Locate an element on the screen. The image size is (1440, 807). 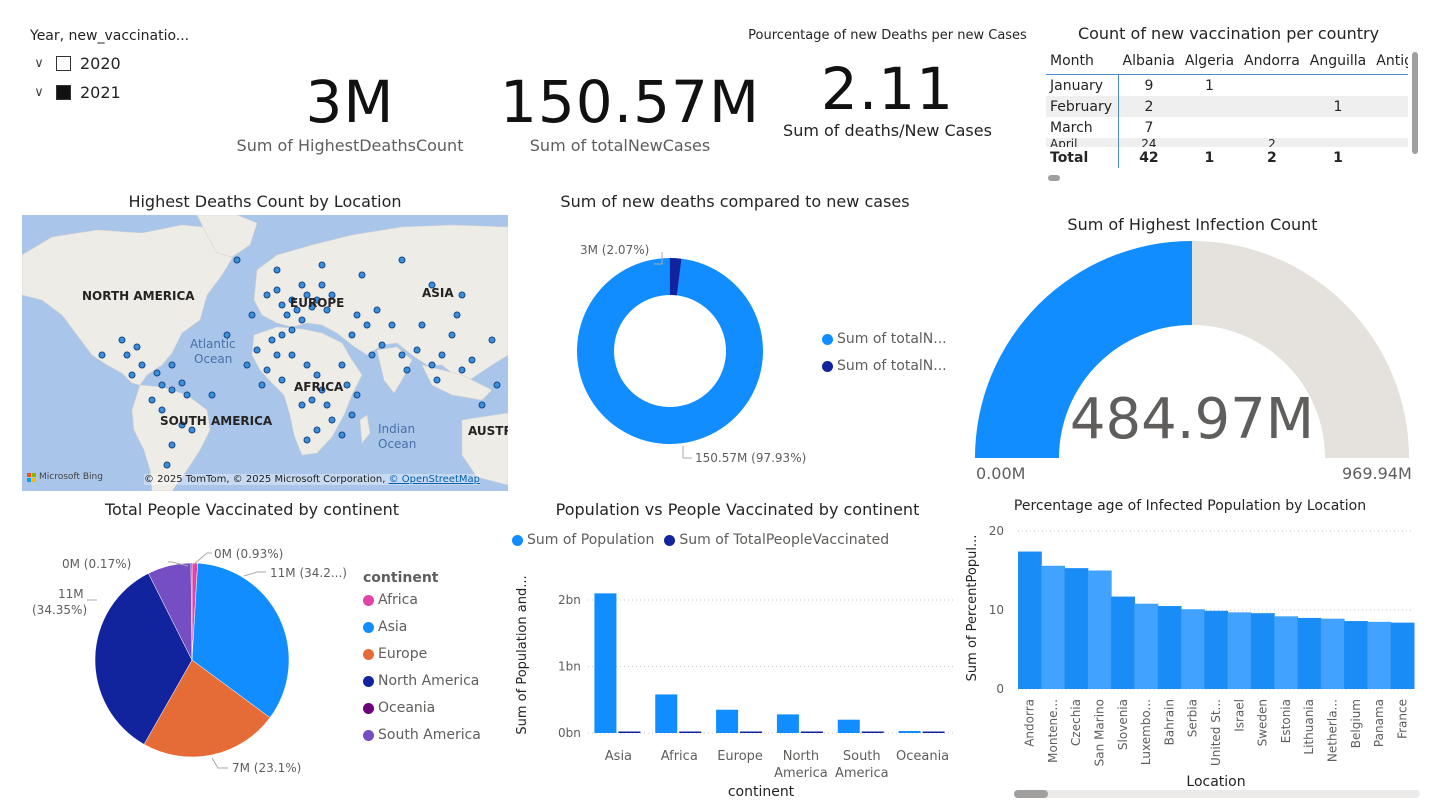
osm-link: © OpenStreetMap is located at coordinates (434, 479).